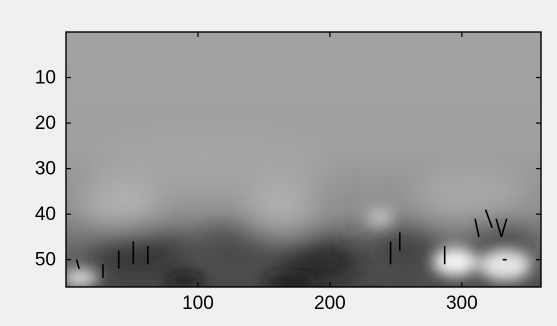 The image size is (557, 326). Describe the element at coordinates (45, 78) in the screenshot. I see `y-tick-label: 10` at that location.